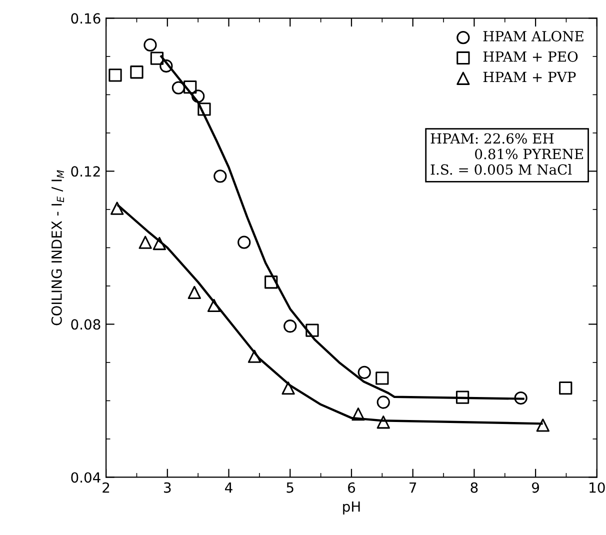 The width and height of the screenshot is (606, 535). What do you see at coordinates (167, 487) in the screenshot?
I see `x-tick-label: 3` at bounding box center [167, 487].